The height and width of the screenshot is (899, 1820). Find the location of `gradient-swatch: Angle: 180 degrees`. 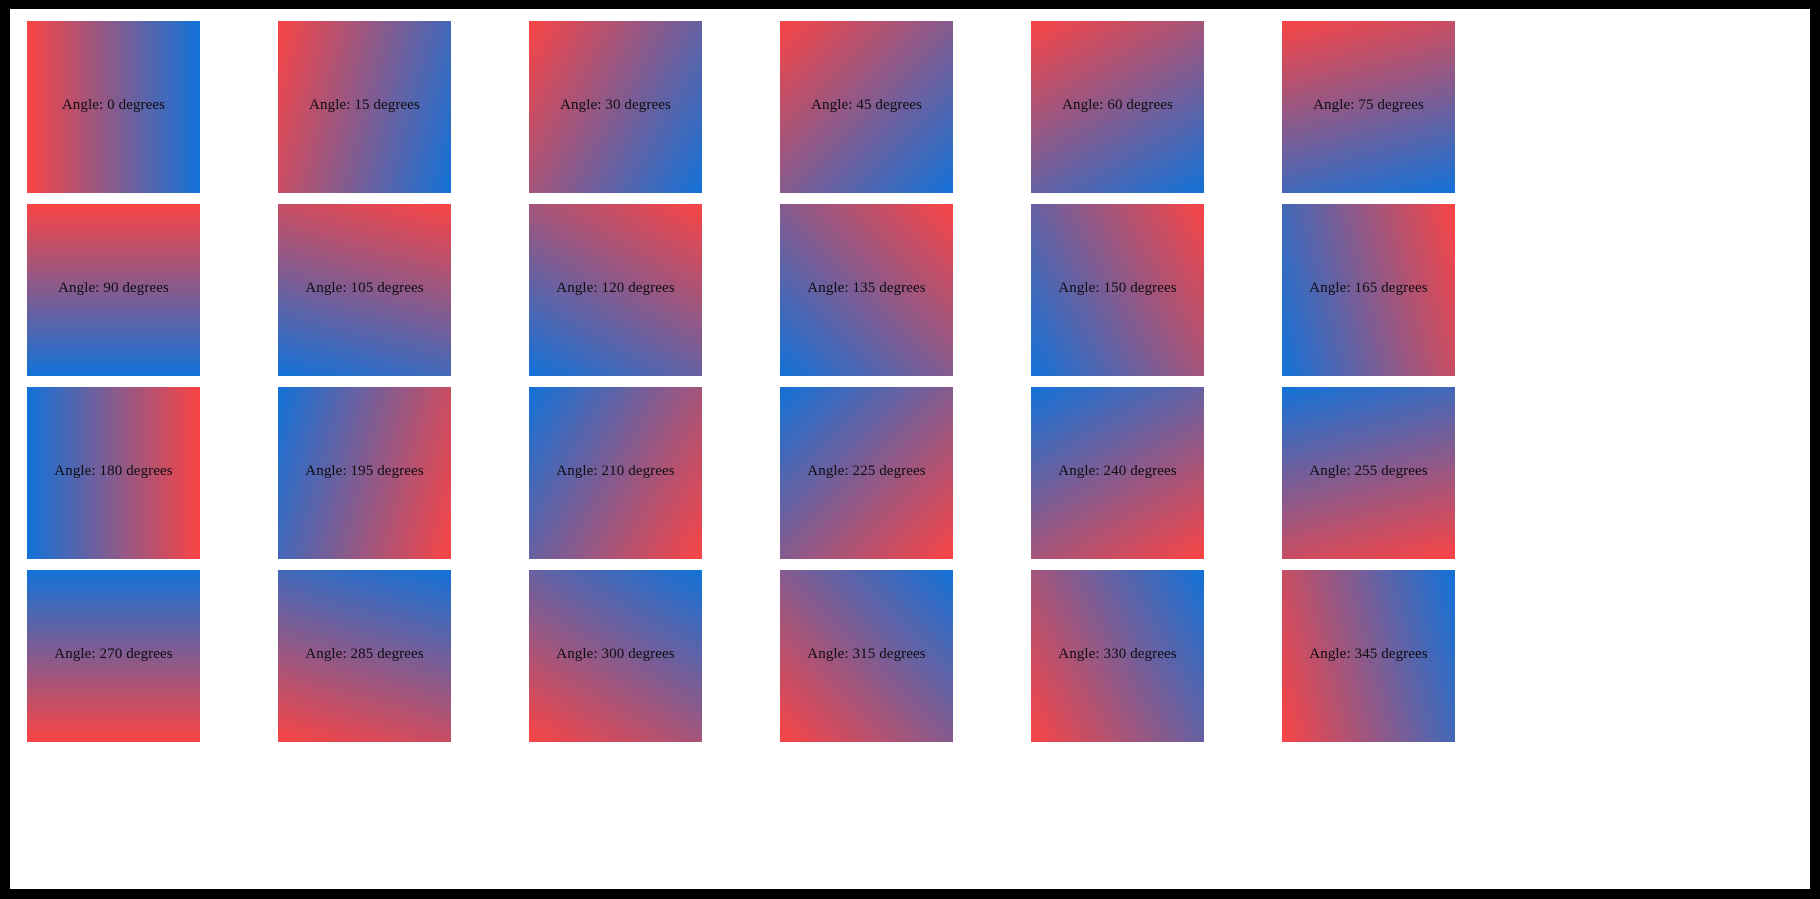

gradient-swatch: Angle: 180 degrees is located at coordinates (113, 473).